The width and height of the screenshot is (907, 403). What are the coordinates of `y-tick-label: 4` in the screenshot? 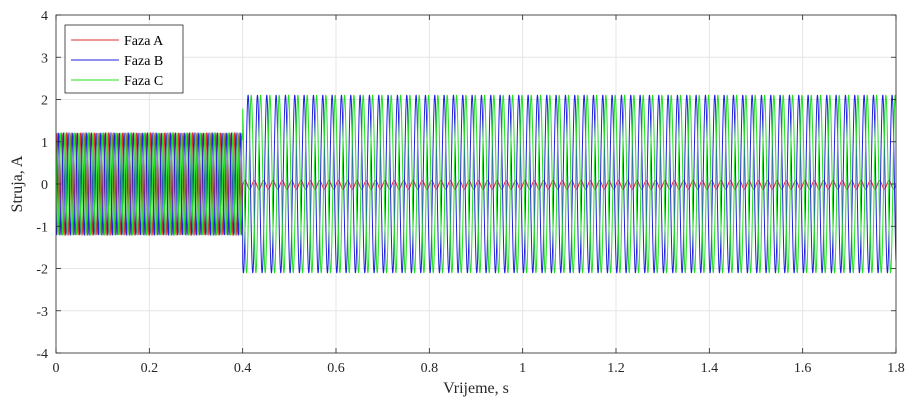 It's located at (44, 16).